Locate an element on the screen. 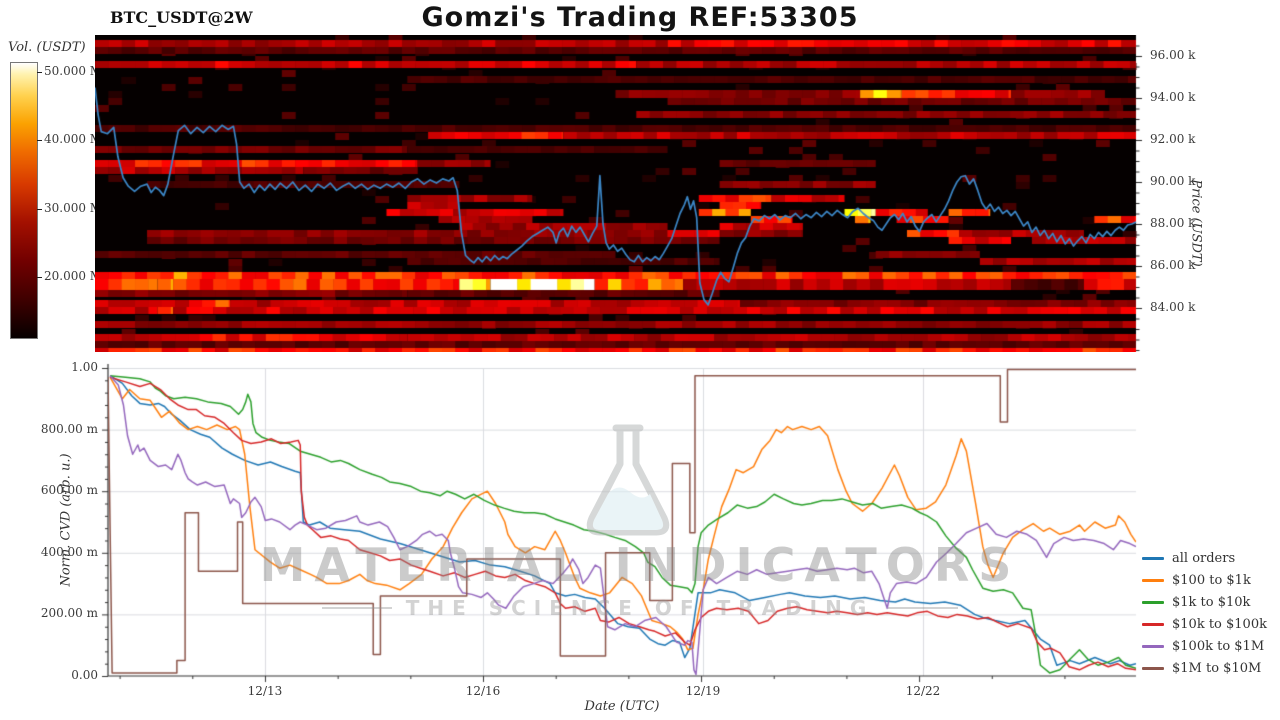 The height and width of the screenshot is (720, 1280). legend-item-label: $100 to $1k is located at coordinates (1211, 580).